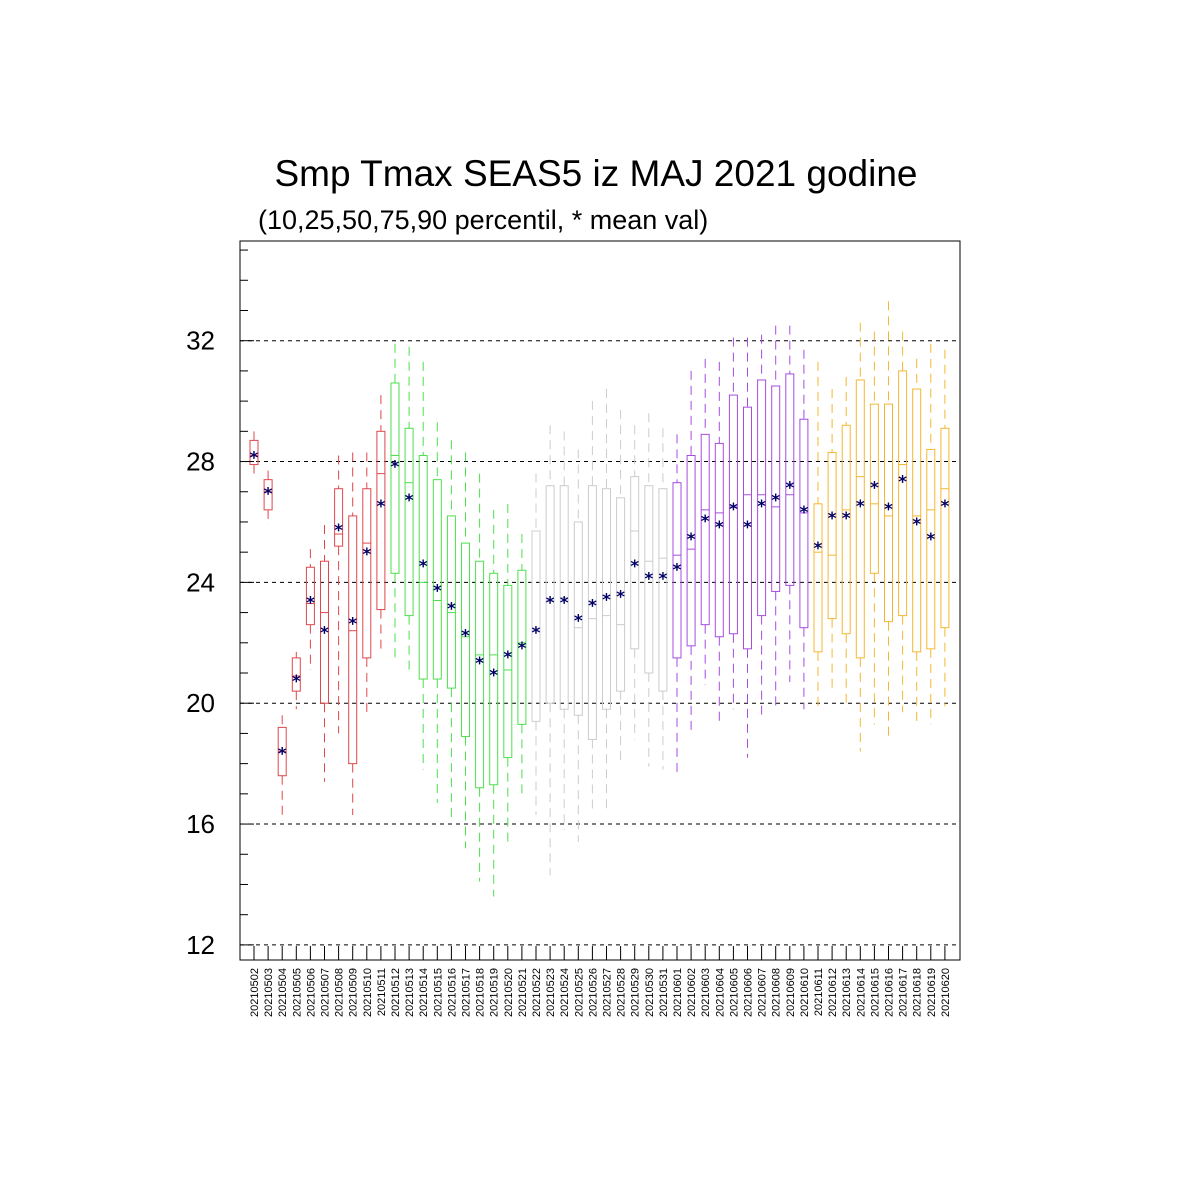  I want to click on box-20210516: *, so click(451, 629).